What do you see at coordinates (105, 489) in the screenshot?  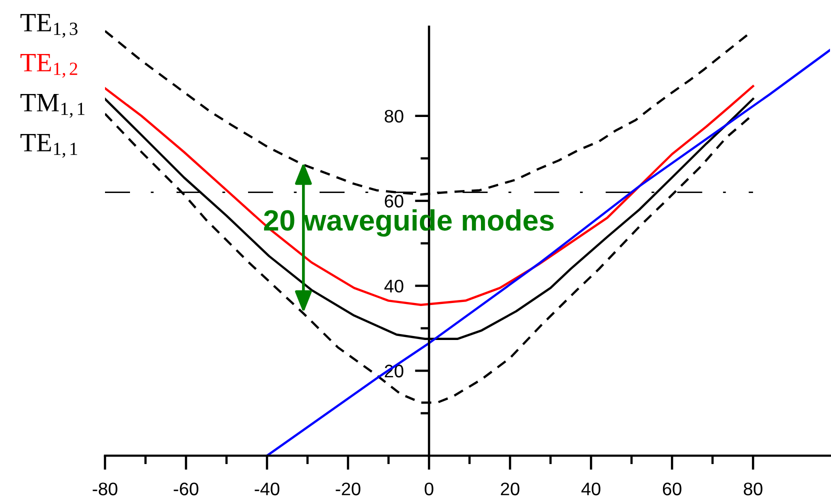 I see `x-tick-label: -80` at bounding box center [105, 489].